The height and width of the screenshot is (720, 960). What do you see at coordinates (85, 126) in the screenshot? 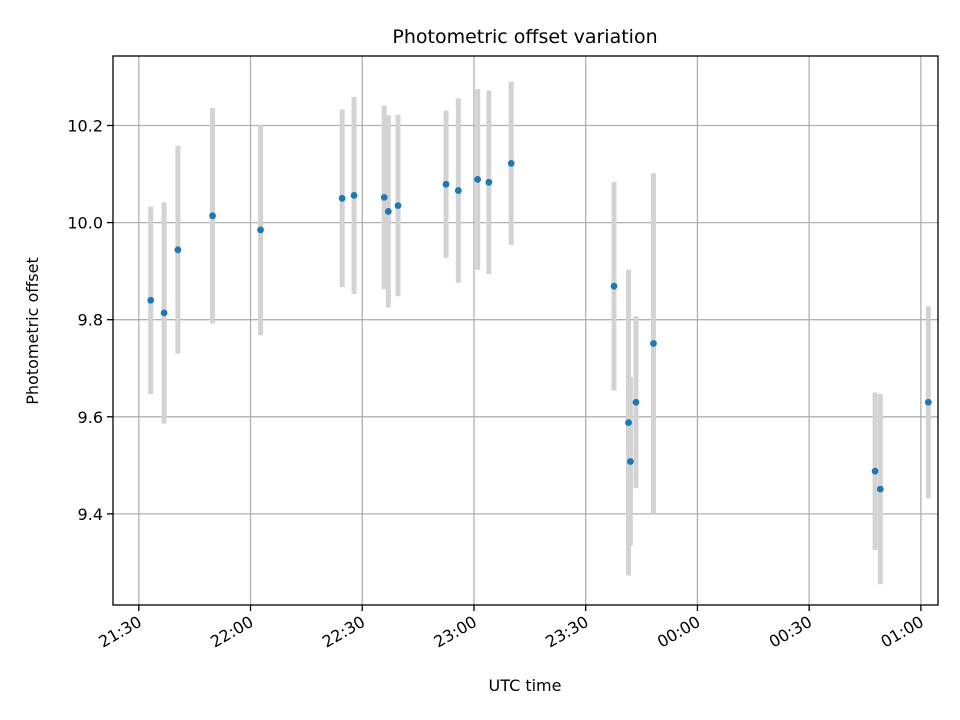
I see `y-tick-label: 10.2` at bounding box center [85, 126].